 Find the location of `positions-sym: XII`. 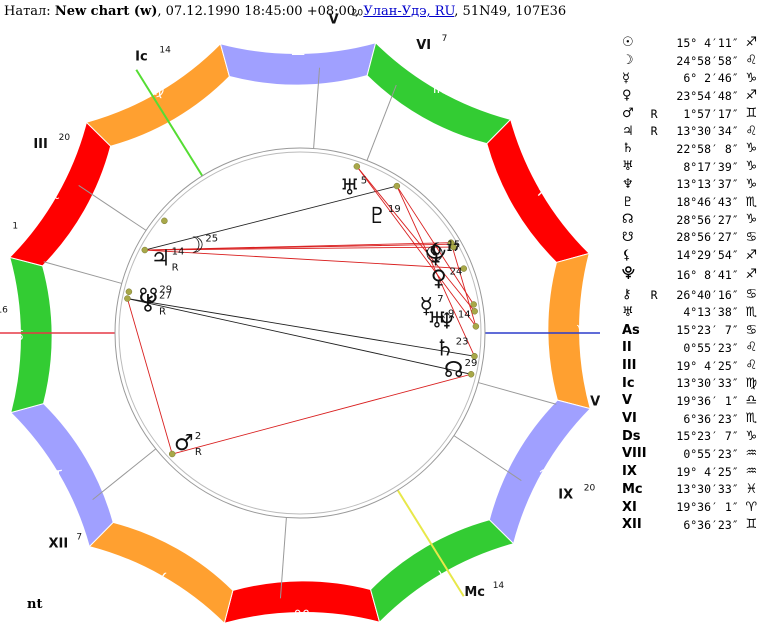

positions-sym: XII is located at coordinates (632, 525).